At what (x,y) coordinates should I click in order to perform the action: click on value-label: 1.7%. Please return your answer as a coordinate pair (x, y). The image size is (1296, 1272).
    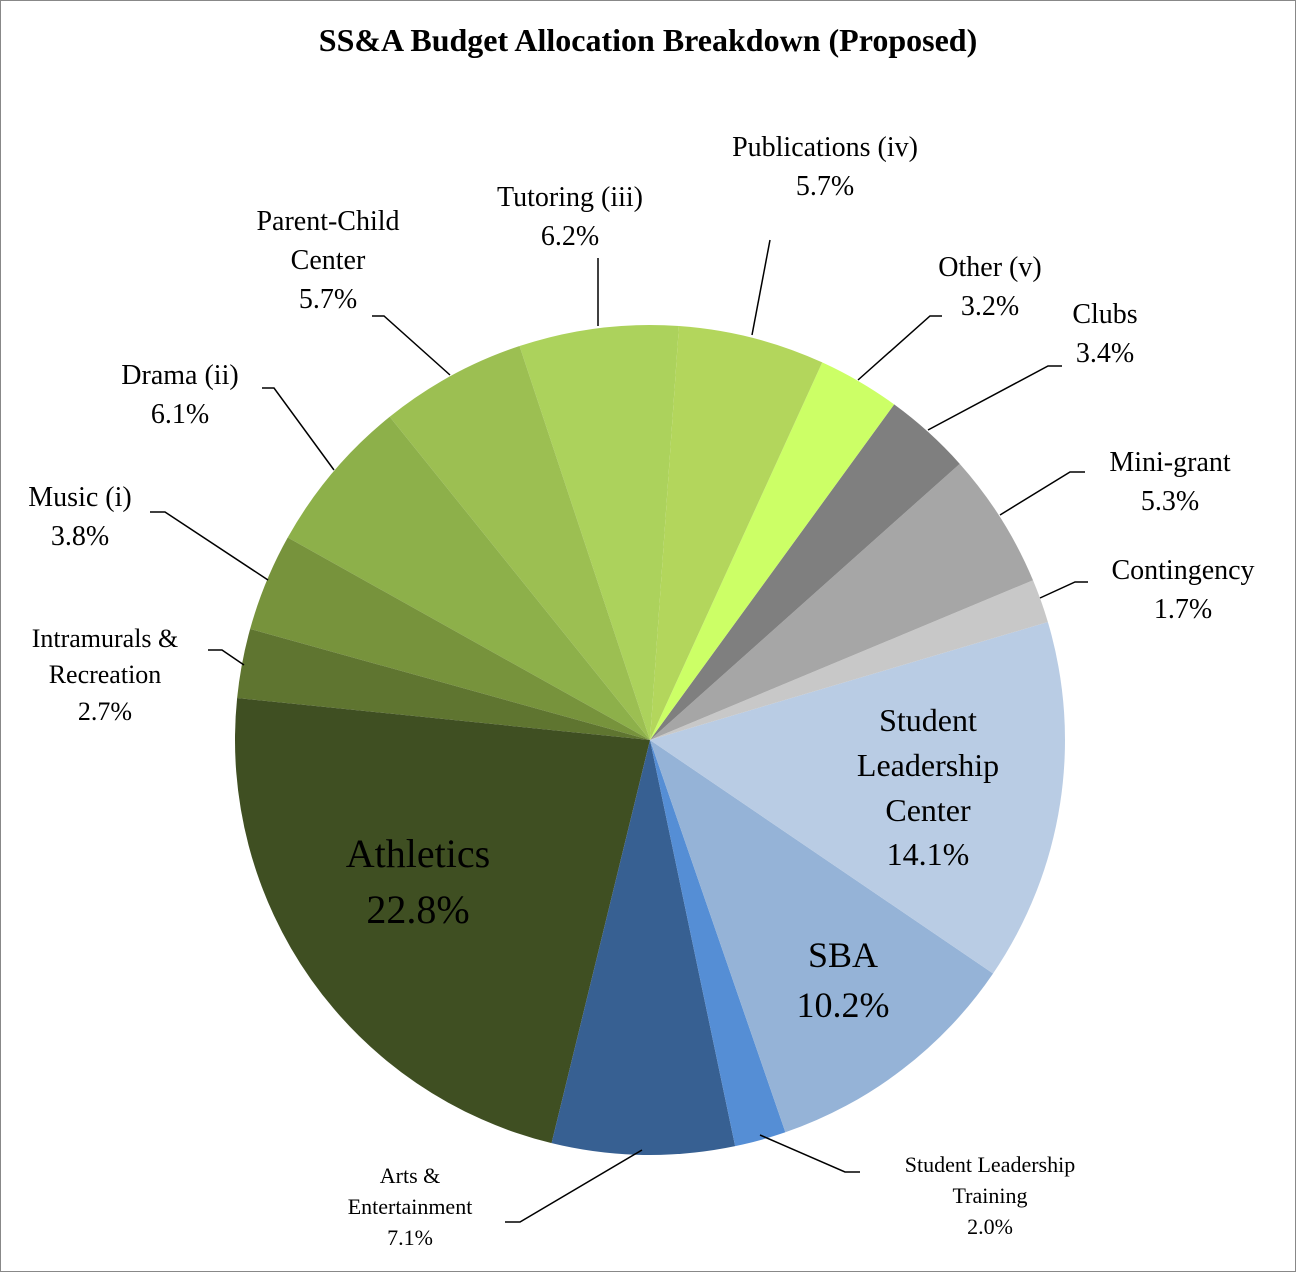
    Looking at the image, I should click on (1183, 610).